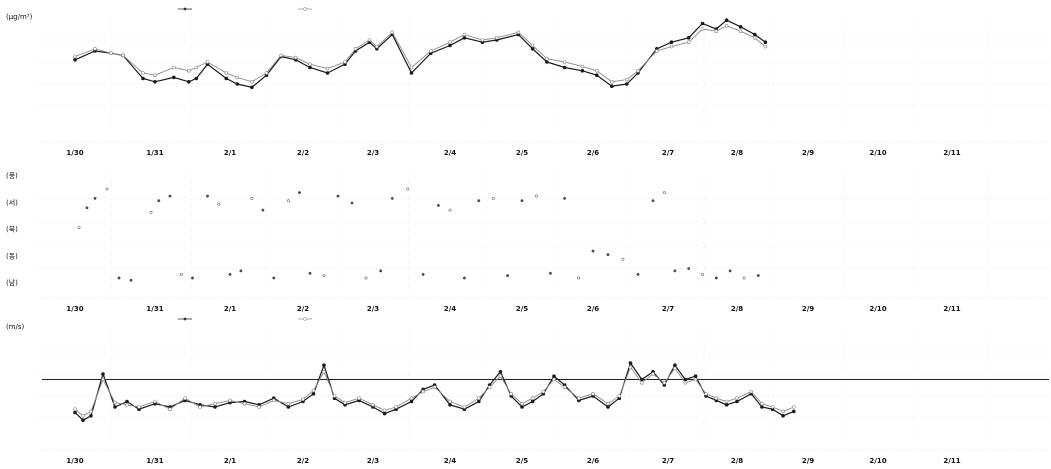 Image resolution: width=1051 pixels, height=469 pixels. Describe the element at coordinates (434, 391) in the screenshot. I see `p3-series-1-line` at that location.